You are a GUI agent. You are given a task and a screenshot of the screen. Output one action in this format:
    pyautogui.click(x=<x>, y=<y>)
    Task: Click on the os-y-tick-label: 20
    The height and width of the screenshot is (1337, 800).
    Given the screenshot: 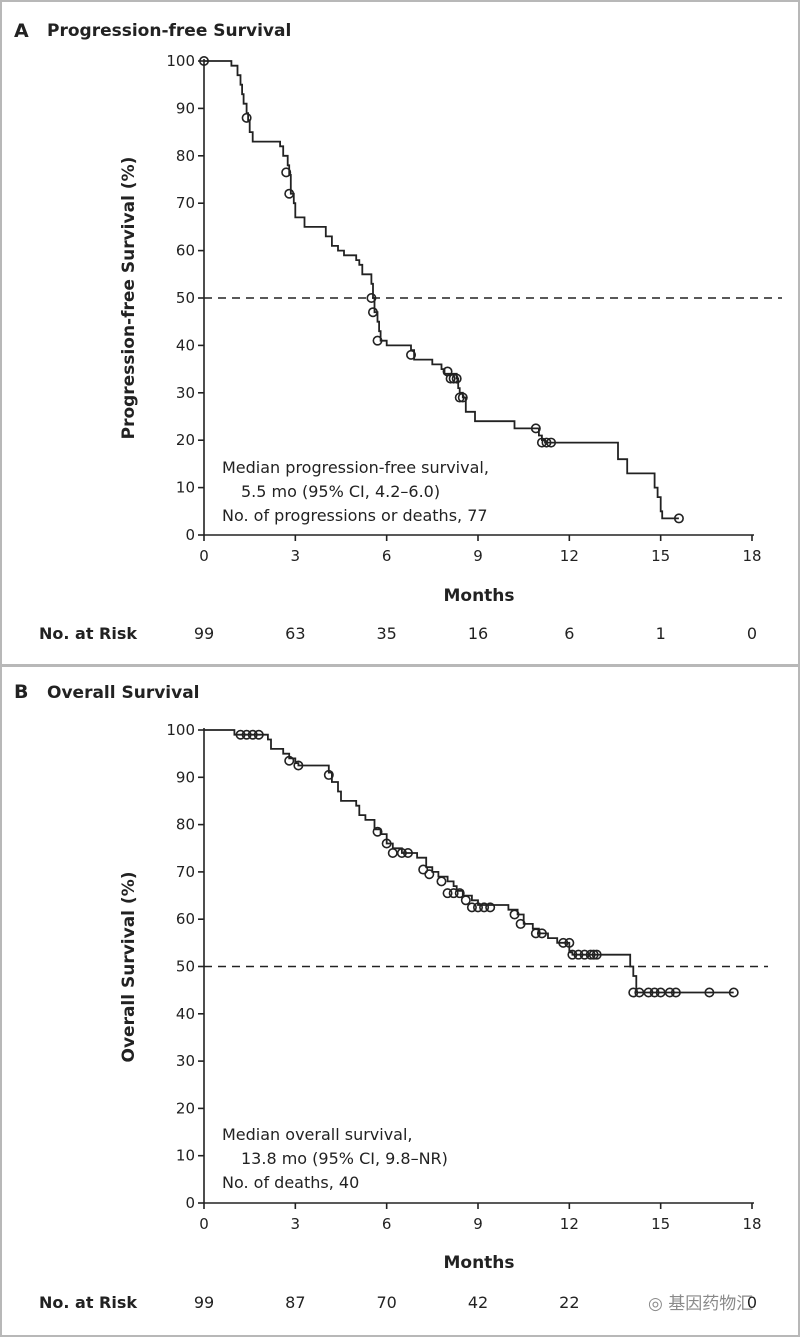 What is the action you would take?
    pyautogui.click(x=185, y=1108)
    